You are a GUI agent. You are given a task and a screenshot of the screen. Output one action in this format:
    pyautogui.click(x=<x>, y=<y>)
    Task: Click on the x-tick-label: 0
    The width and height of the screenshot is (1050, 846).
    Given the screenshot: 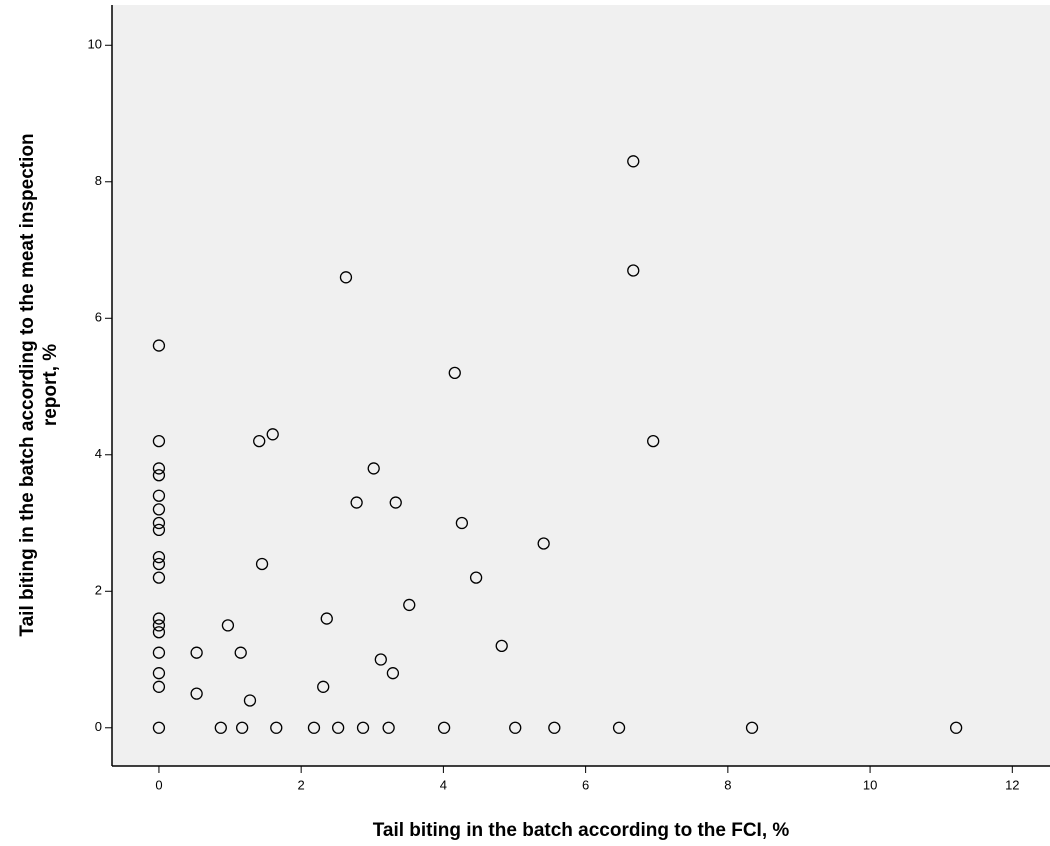 What is the action you would take?
    pyautogui.click(x=158, y=784)
    